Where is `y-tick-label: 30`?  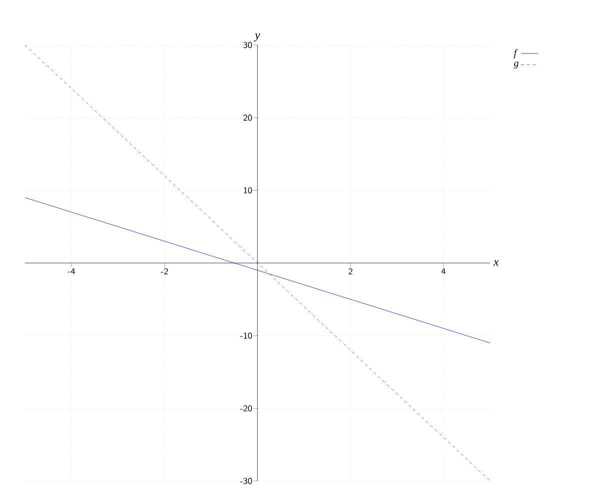
y-tick-label: 30 is located at coordinates (247, 45).